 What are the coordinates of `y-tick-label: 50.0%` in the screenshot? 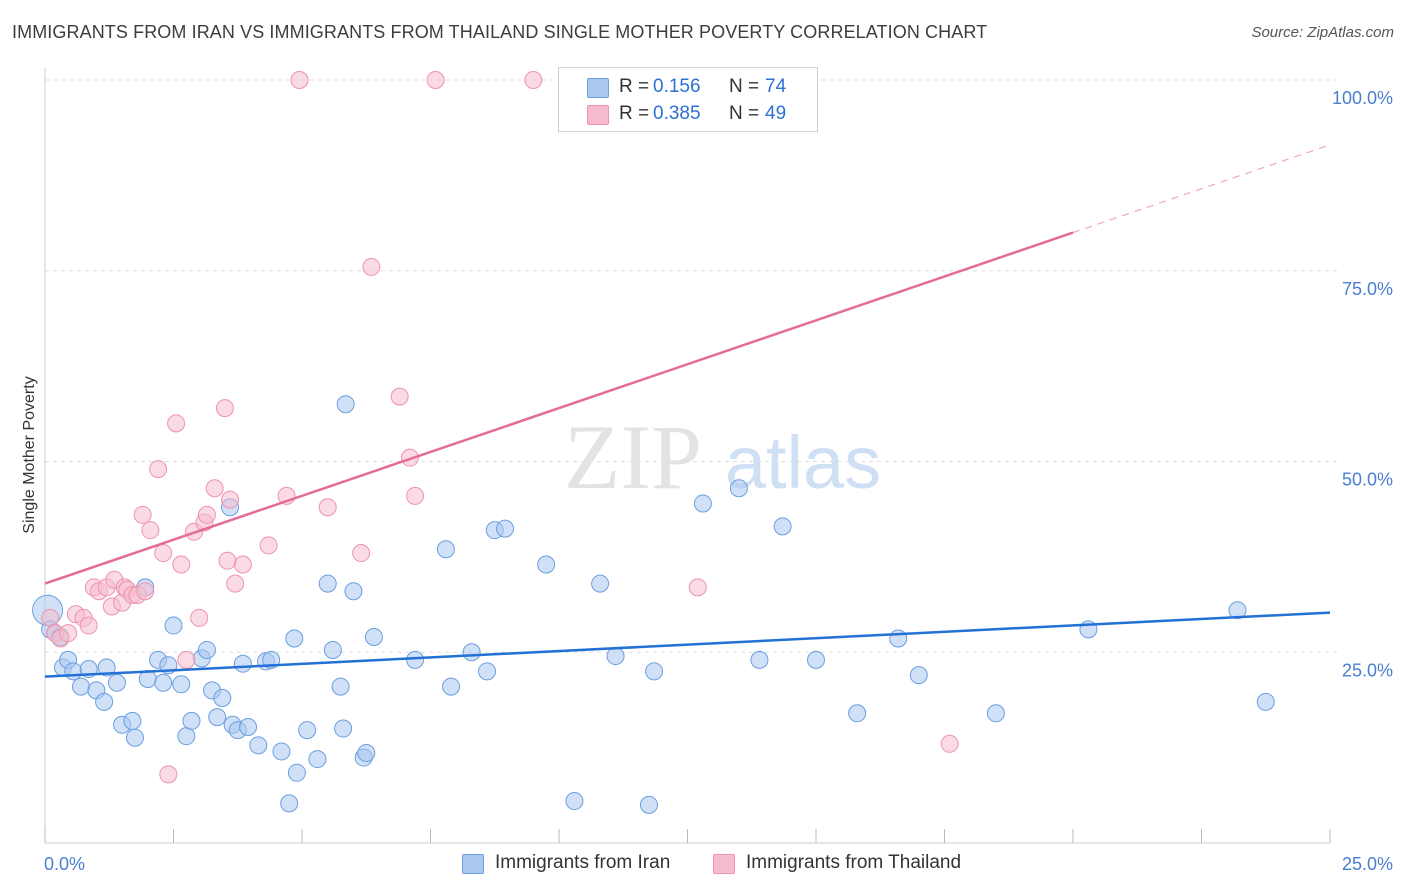 It's located at (1367, 480).